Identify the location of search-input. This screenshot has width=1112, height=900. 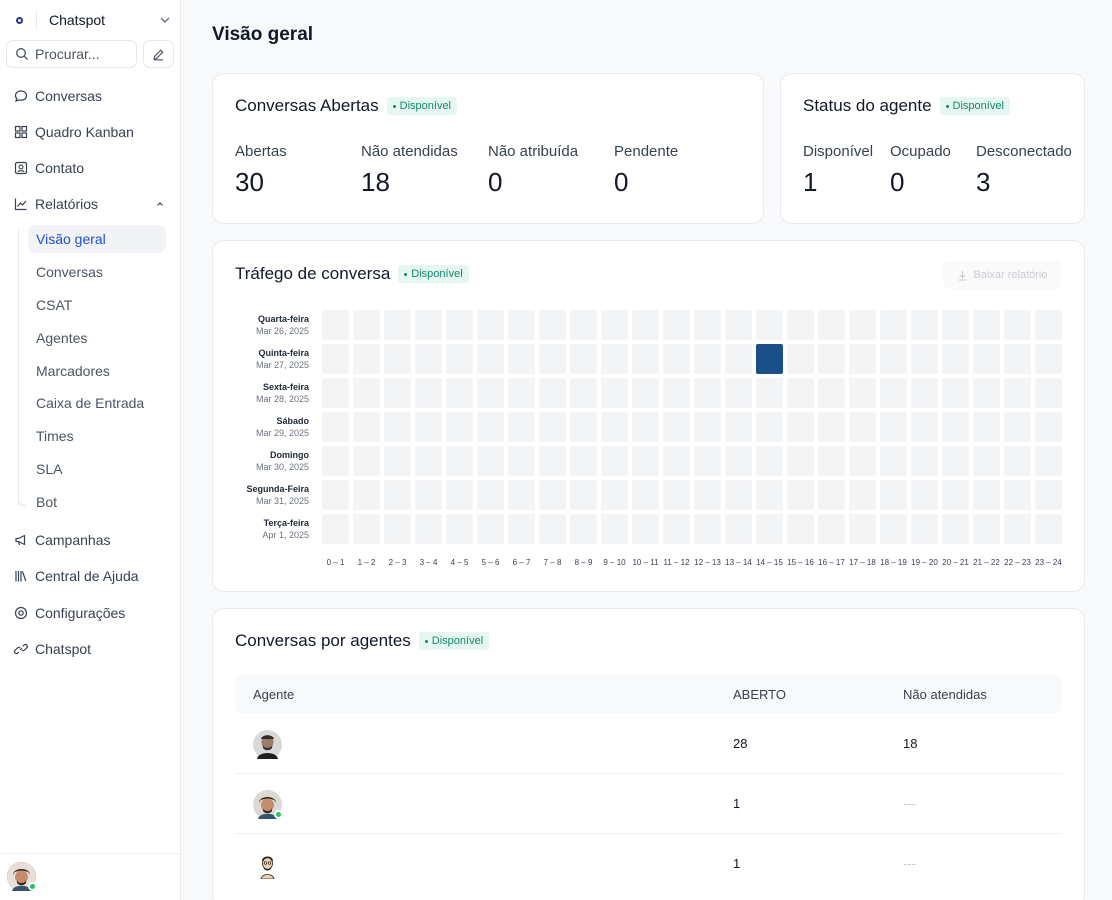
(80, 54).